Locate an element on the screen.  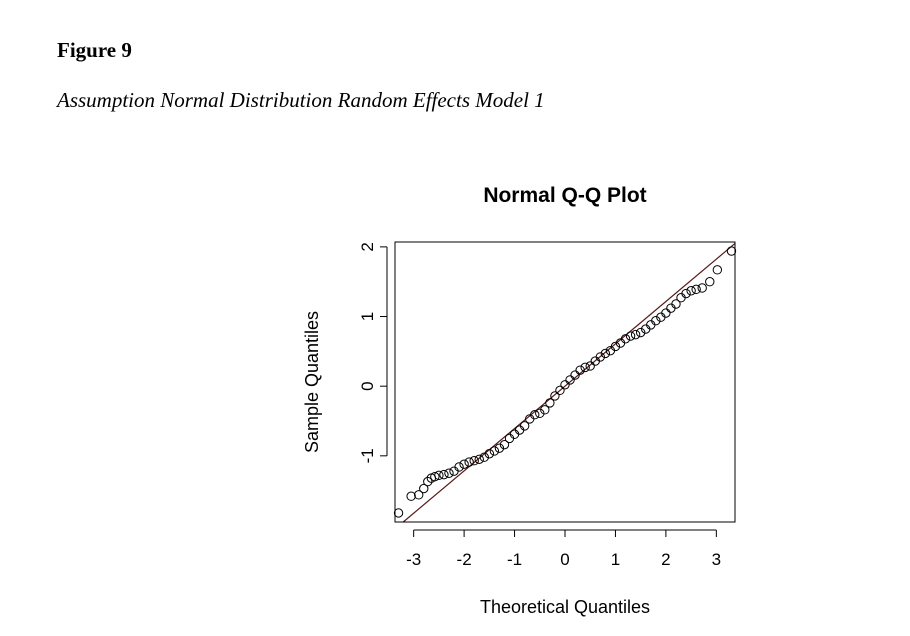
x-tick-label: 1 is located at coordinates (615, 559).